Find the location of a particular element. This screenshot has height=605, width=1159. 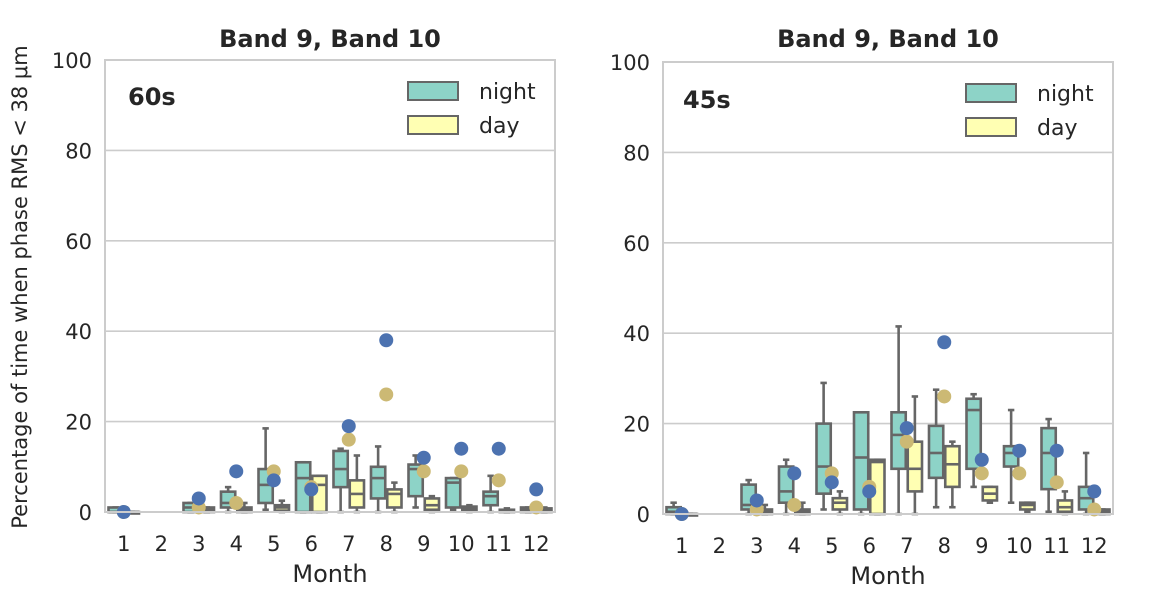

x-tick-label: 10 is located at coordinates (1019, 546).